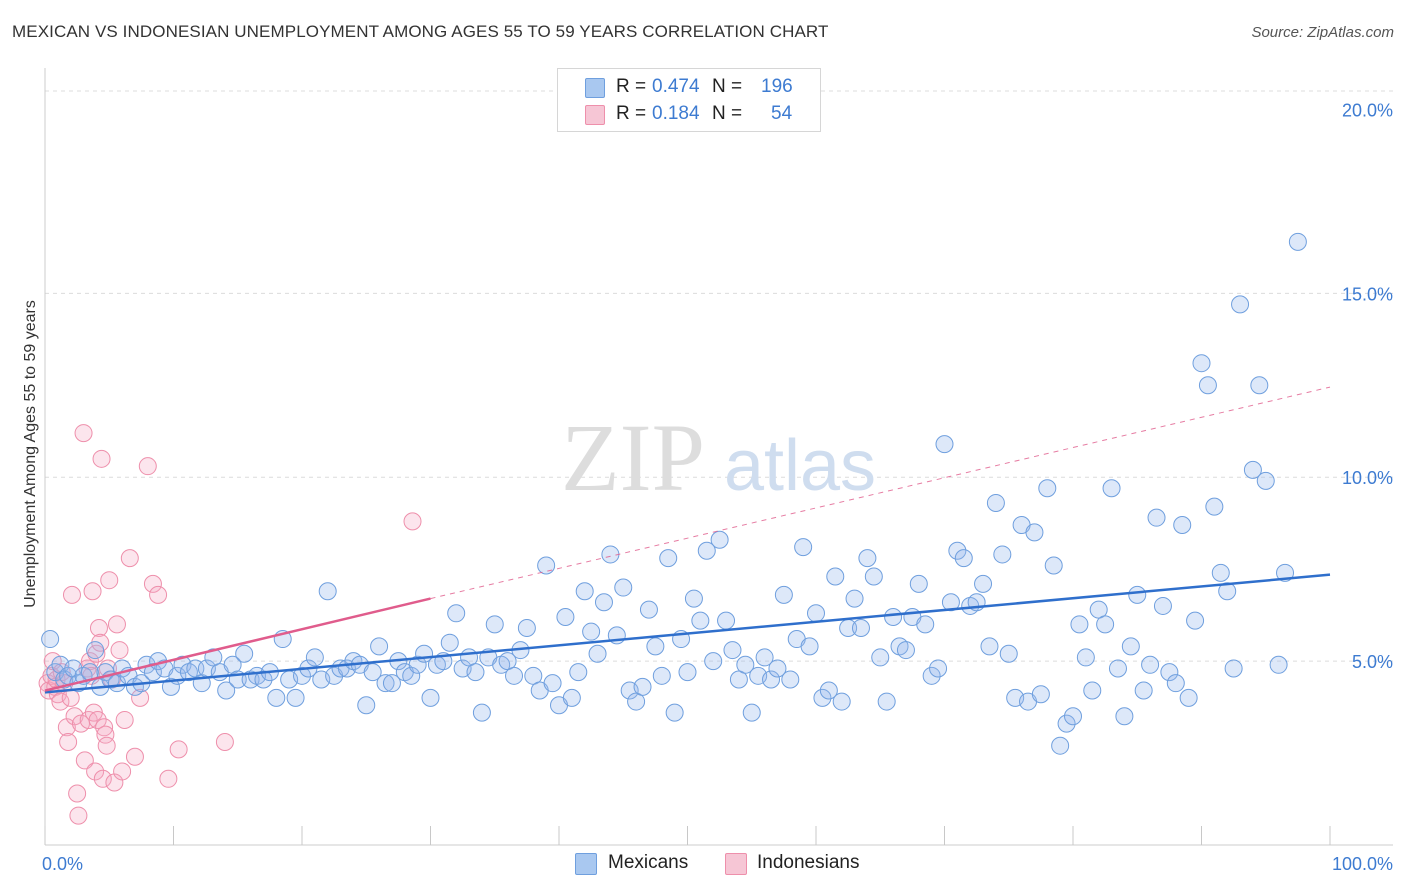 The image size is (1406, 892). What do you see at coordinates (237, 644) in the screenshot?
I see `indonesians-trend-line` at bounding box center [237, 644].